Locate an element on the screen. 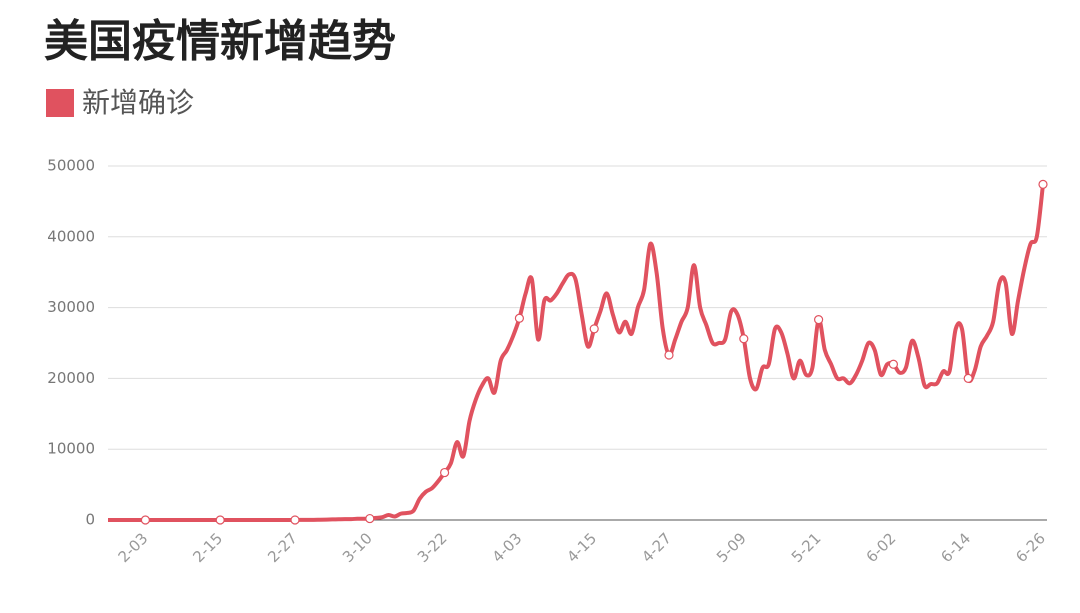 The image size is (1080, 613). y-tick-label: 0 is located at coordinates (90, 520).